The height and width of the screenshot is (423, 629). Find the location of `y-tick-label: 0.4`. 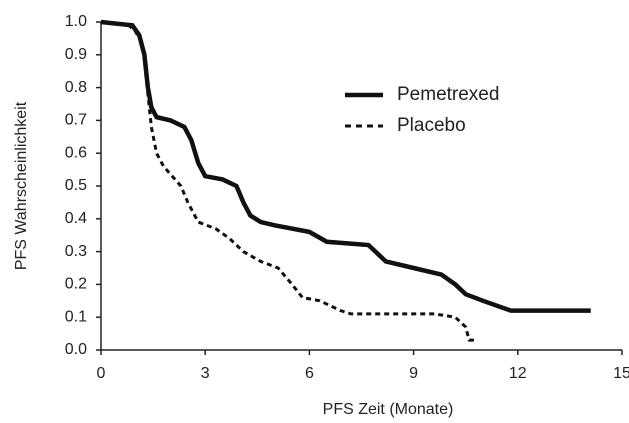

y-tick-label: 0.4 is located at coordinates (76, 218).